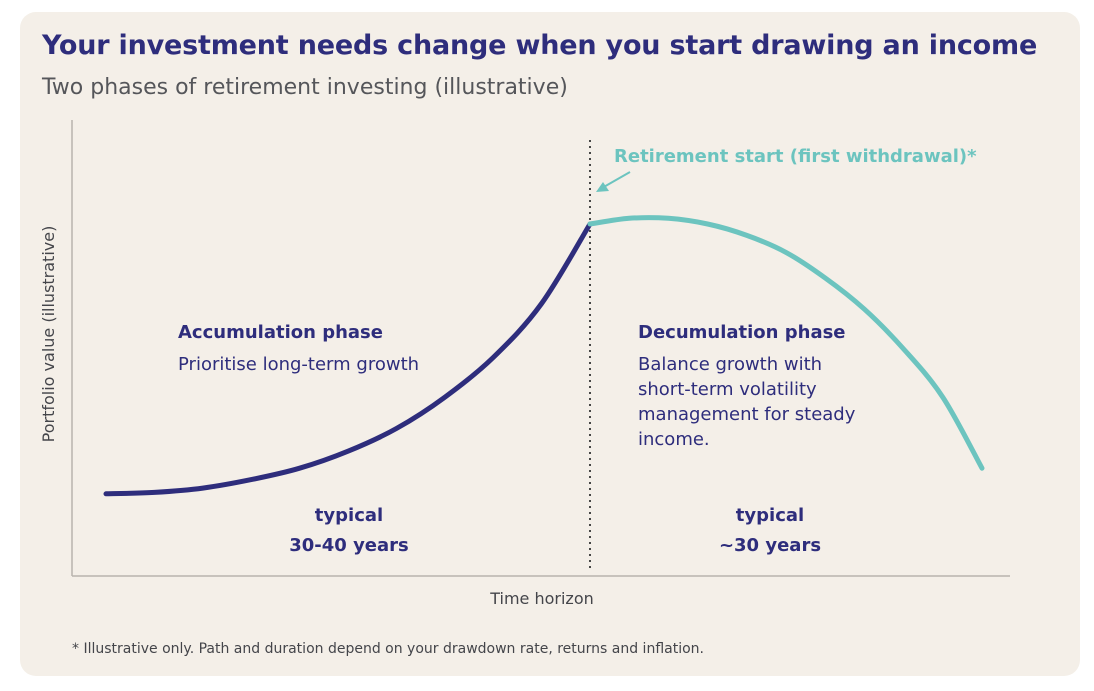 Image resolution: width=1094 pixels, height=691 pixels. Describe the element at coordinates (48, 334) in the screenshot. I see `y-axis-label: Portfolio value (illustrative)` at that location.